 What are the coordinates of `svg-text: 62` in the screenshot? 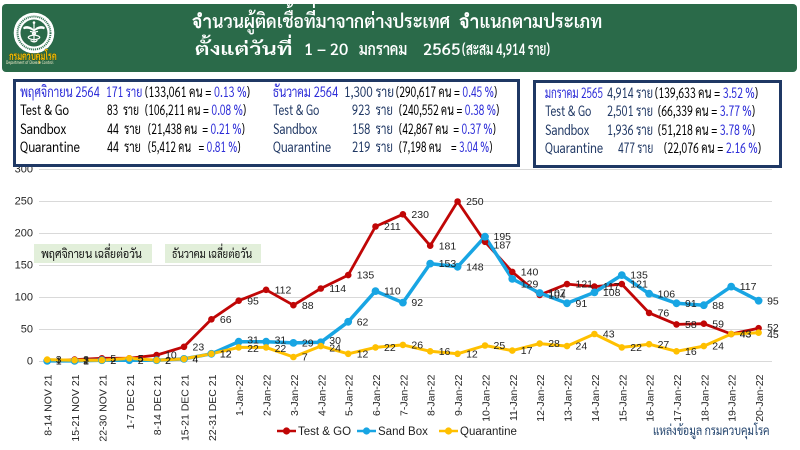 It's located at (363, 322).